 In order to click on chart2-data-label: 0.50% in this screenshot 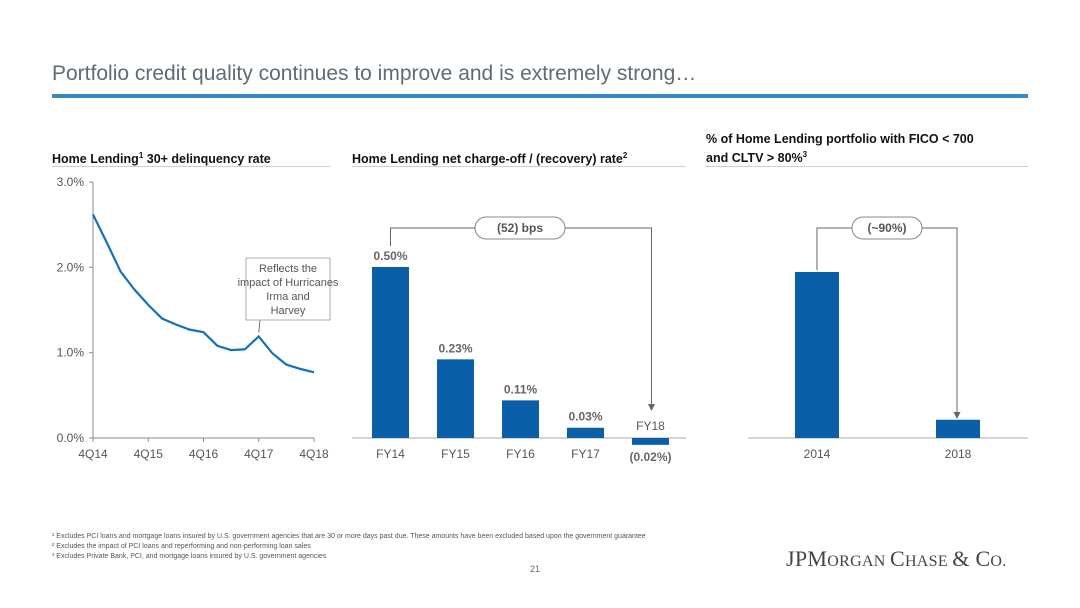, I will do `click(390, 256)`.